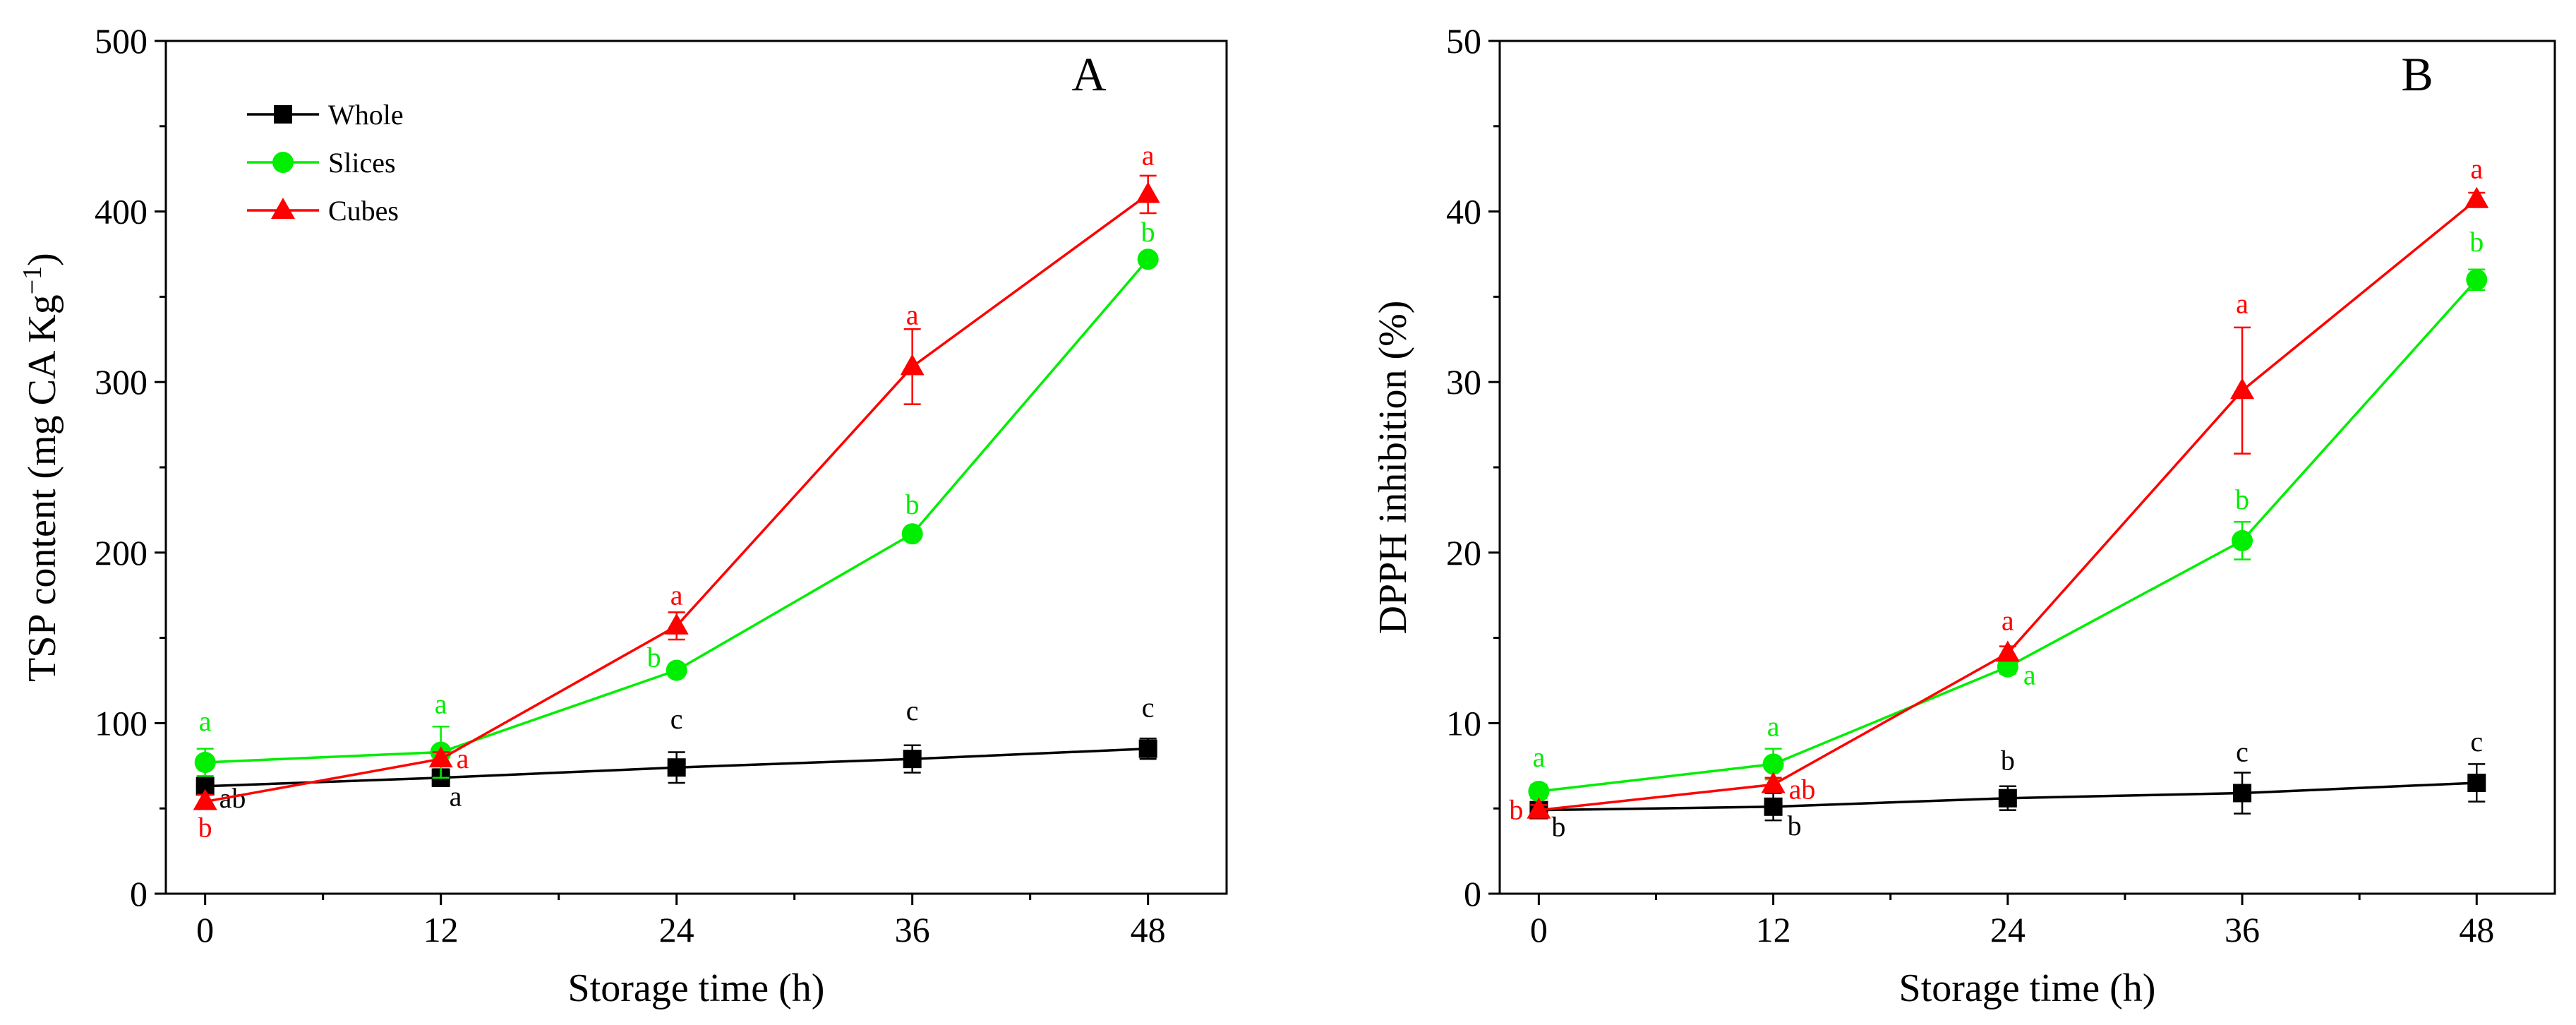 The image size is (2576, 1025). I want to click on y-tick-label: 500, so click(121, 41).